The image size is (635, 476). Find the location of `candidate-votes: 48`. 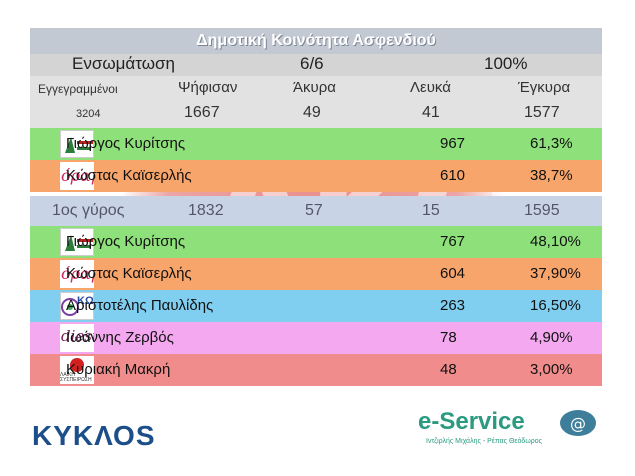

candidate-votes: 48 is located at coordinates (448, 369).